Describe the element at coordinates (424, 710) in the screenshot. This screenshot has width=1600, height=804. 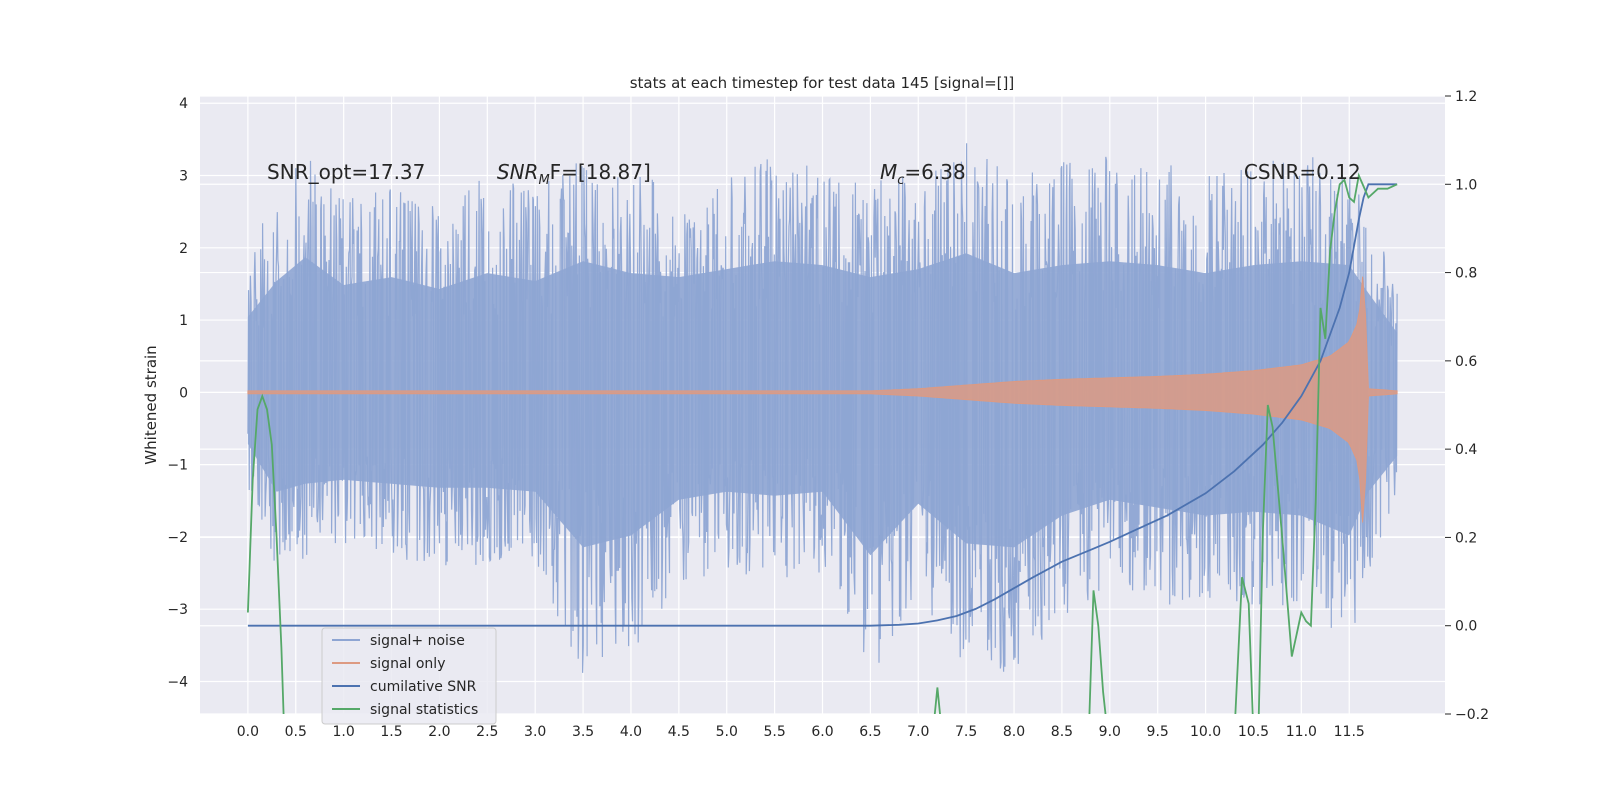
I see `legend-label: signal statistics` at that location.